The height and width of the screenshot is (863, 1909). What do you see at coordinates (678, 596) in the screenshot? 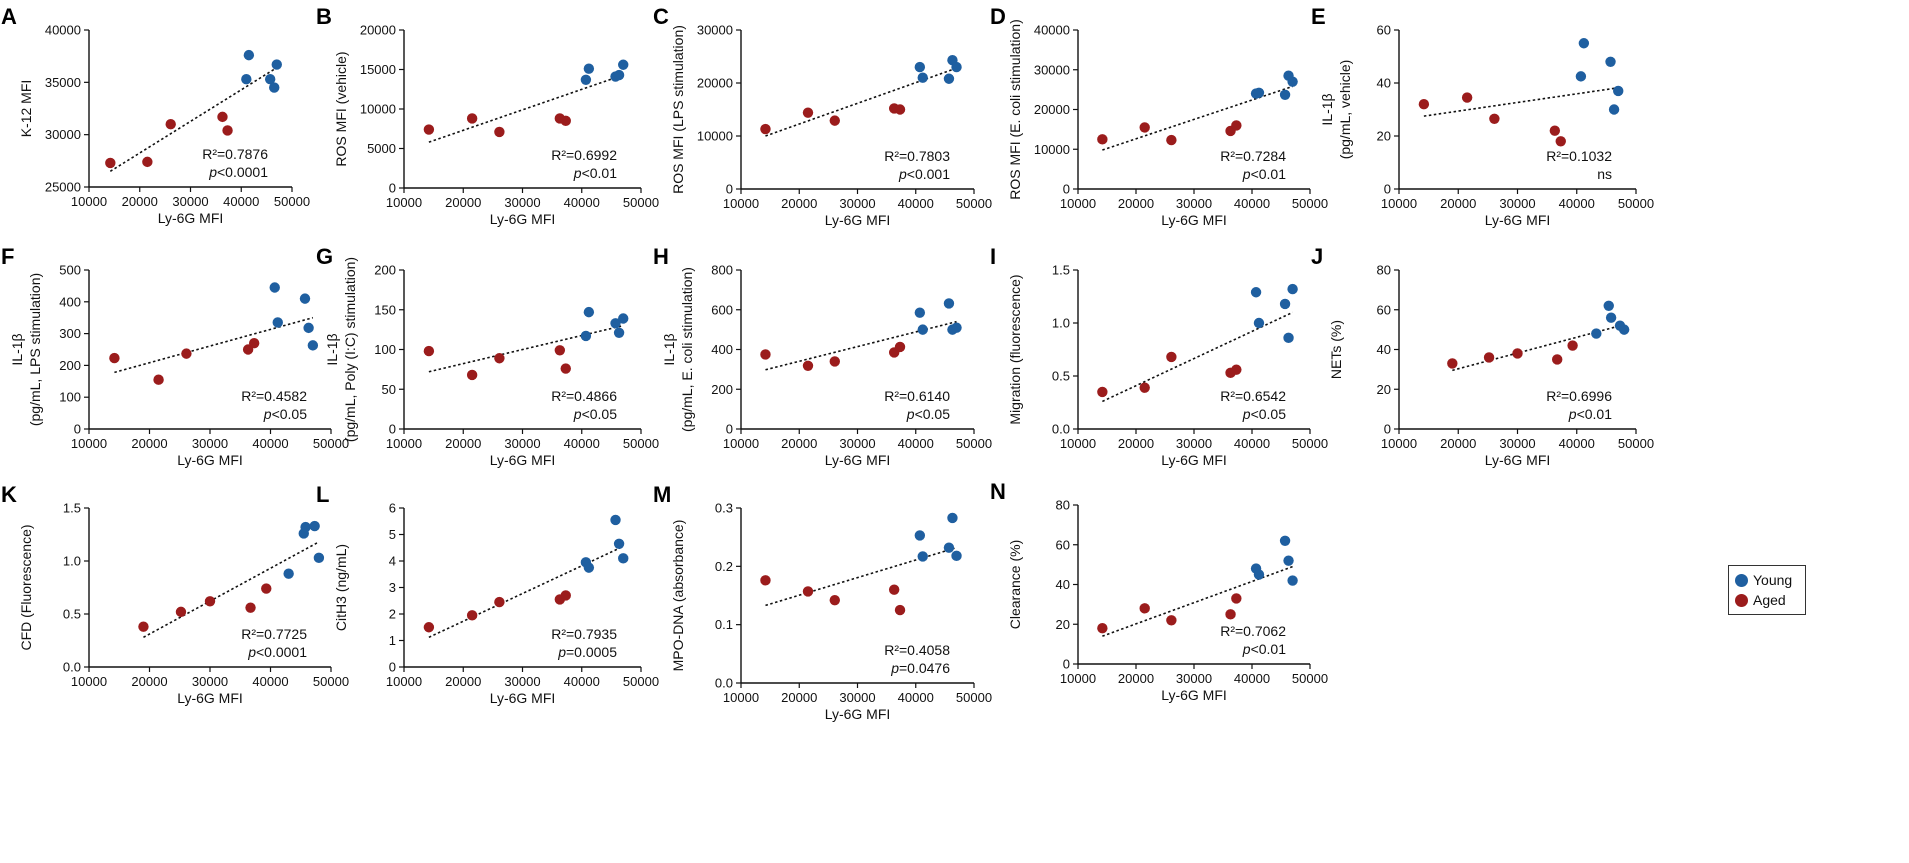
I see `y-axis-label: MPO-DNA (absorbance)` at bounding box center [678, 596].